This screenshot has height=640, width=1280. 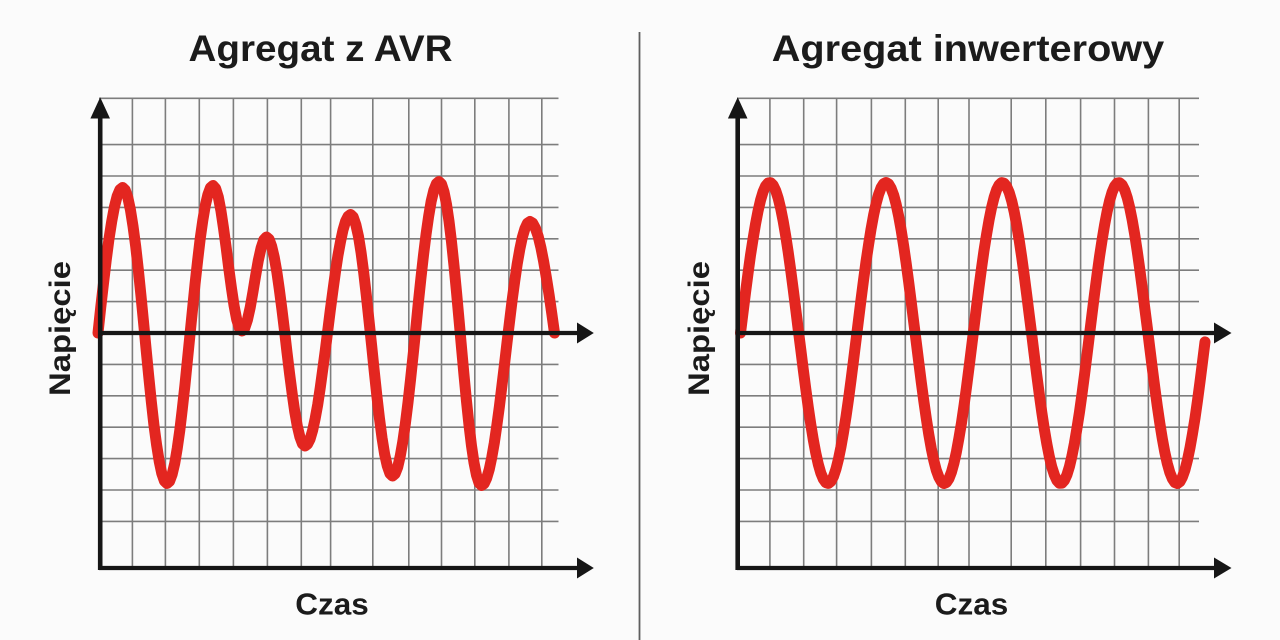 What do you see at coordinates (321, 48) in the screenshot?
I see `svg-text: Agregat z AVR` at bounding box center [321, 48].